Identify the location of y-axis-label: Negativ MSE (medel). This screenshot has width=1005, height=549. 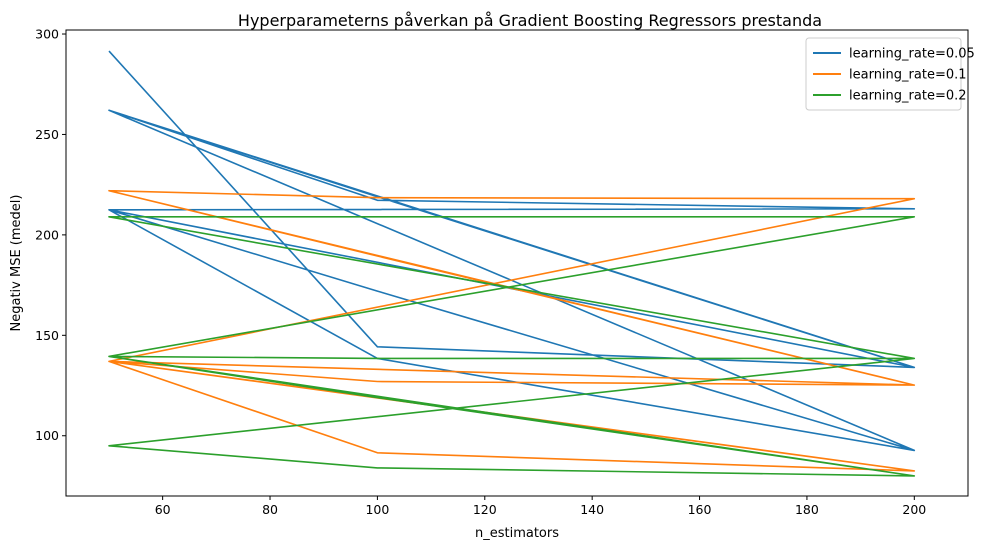
(16, 263).